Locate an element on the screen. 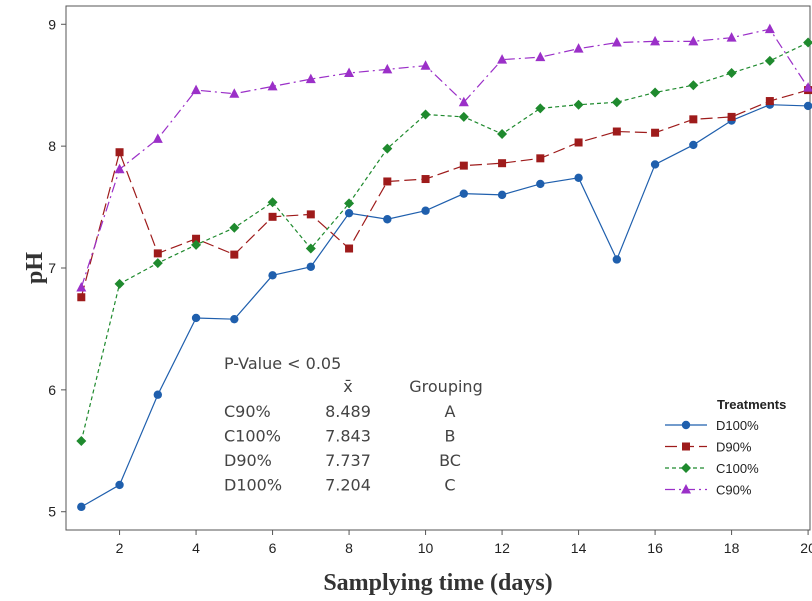  legend-label: D100% is located at coordinates (737, 425).